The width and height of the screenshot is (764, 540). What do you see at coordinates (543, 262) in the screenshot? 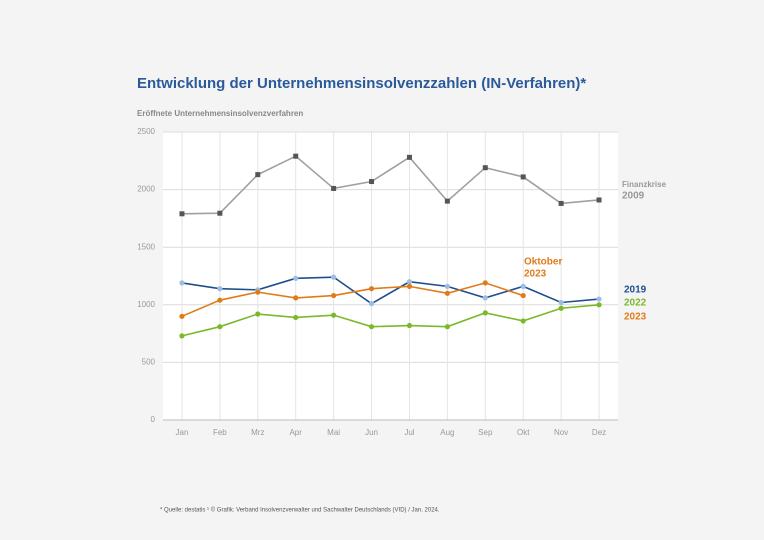
I see `annotation: Oktober` at bounding box center [543, 262].